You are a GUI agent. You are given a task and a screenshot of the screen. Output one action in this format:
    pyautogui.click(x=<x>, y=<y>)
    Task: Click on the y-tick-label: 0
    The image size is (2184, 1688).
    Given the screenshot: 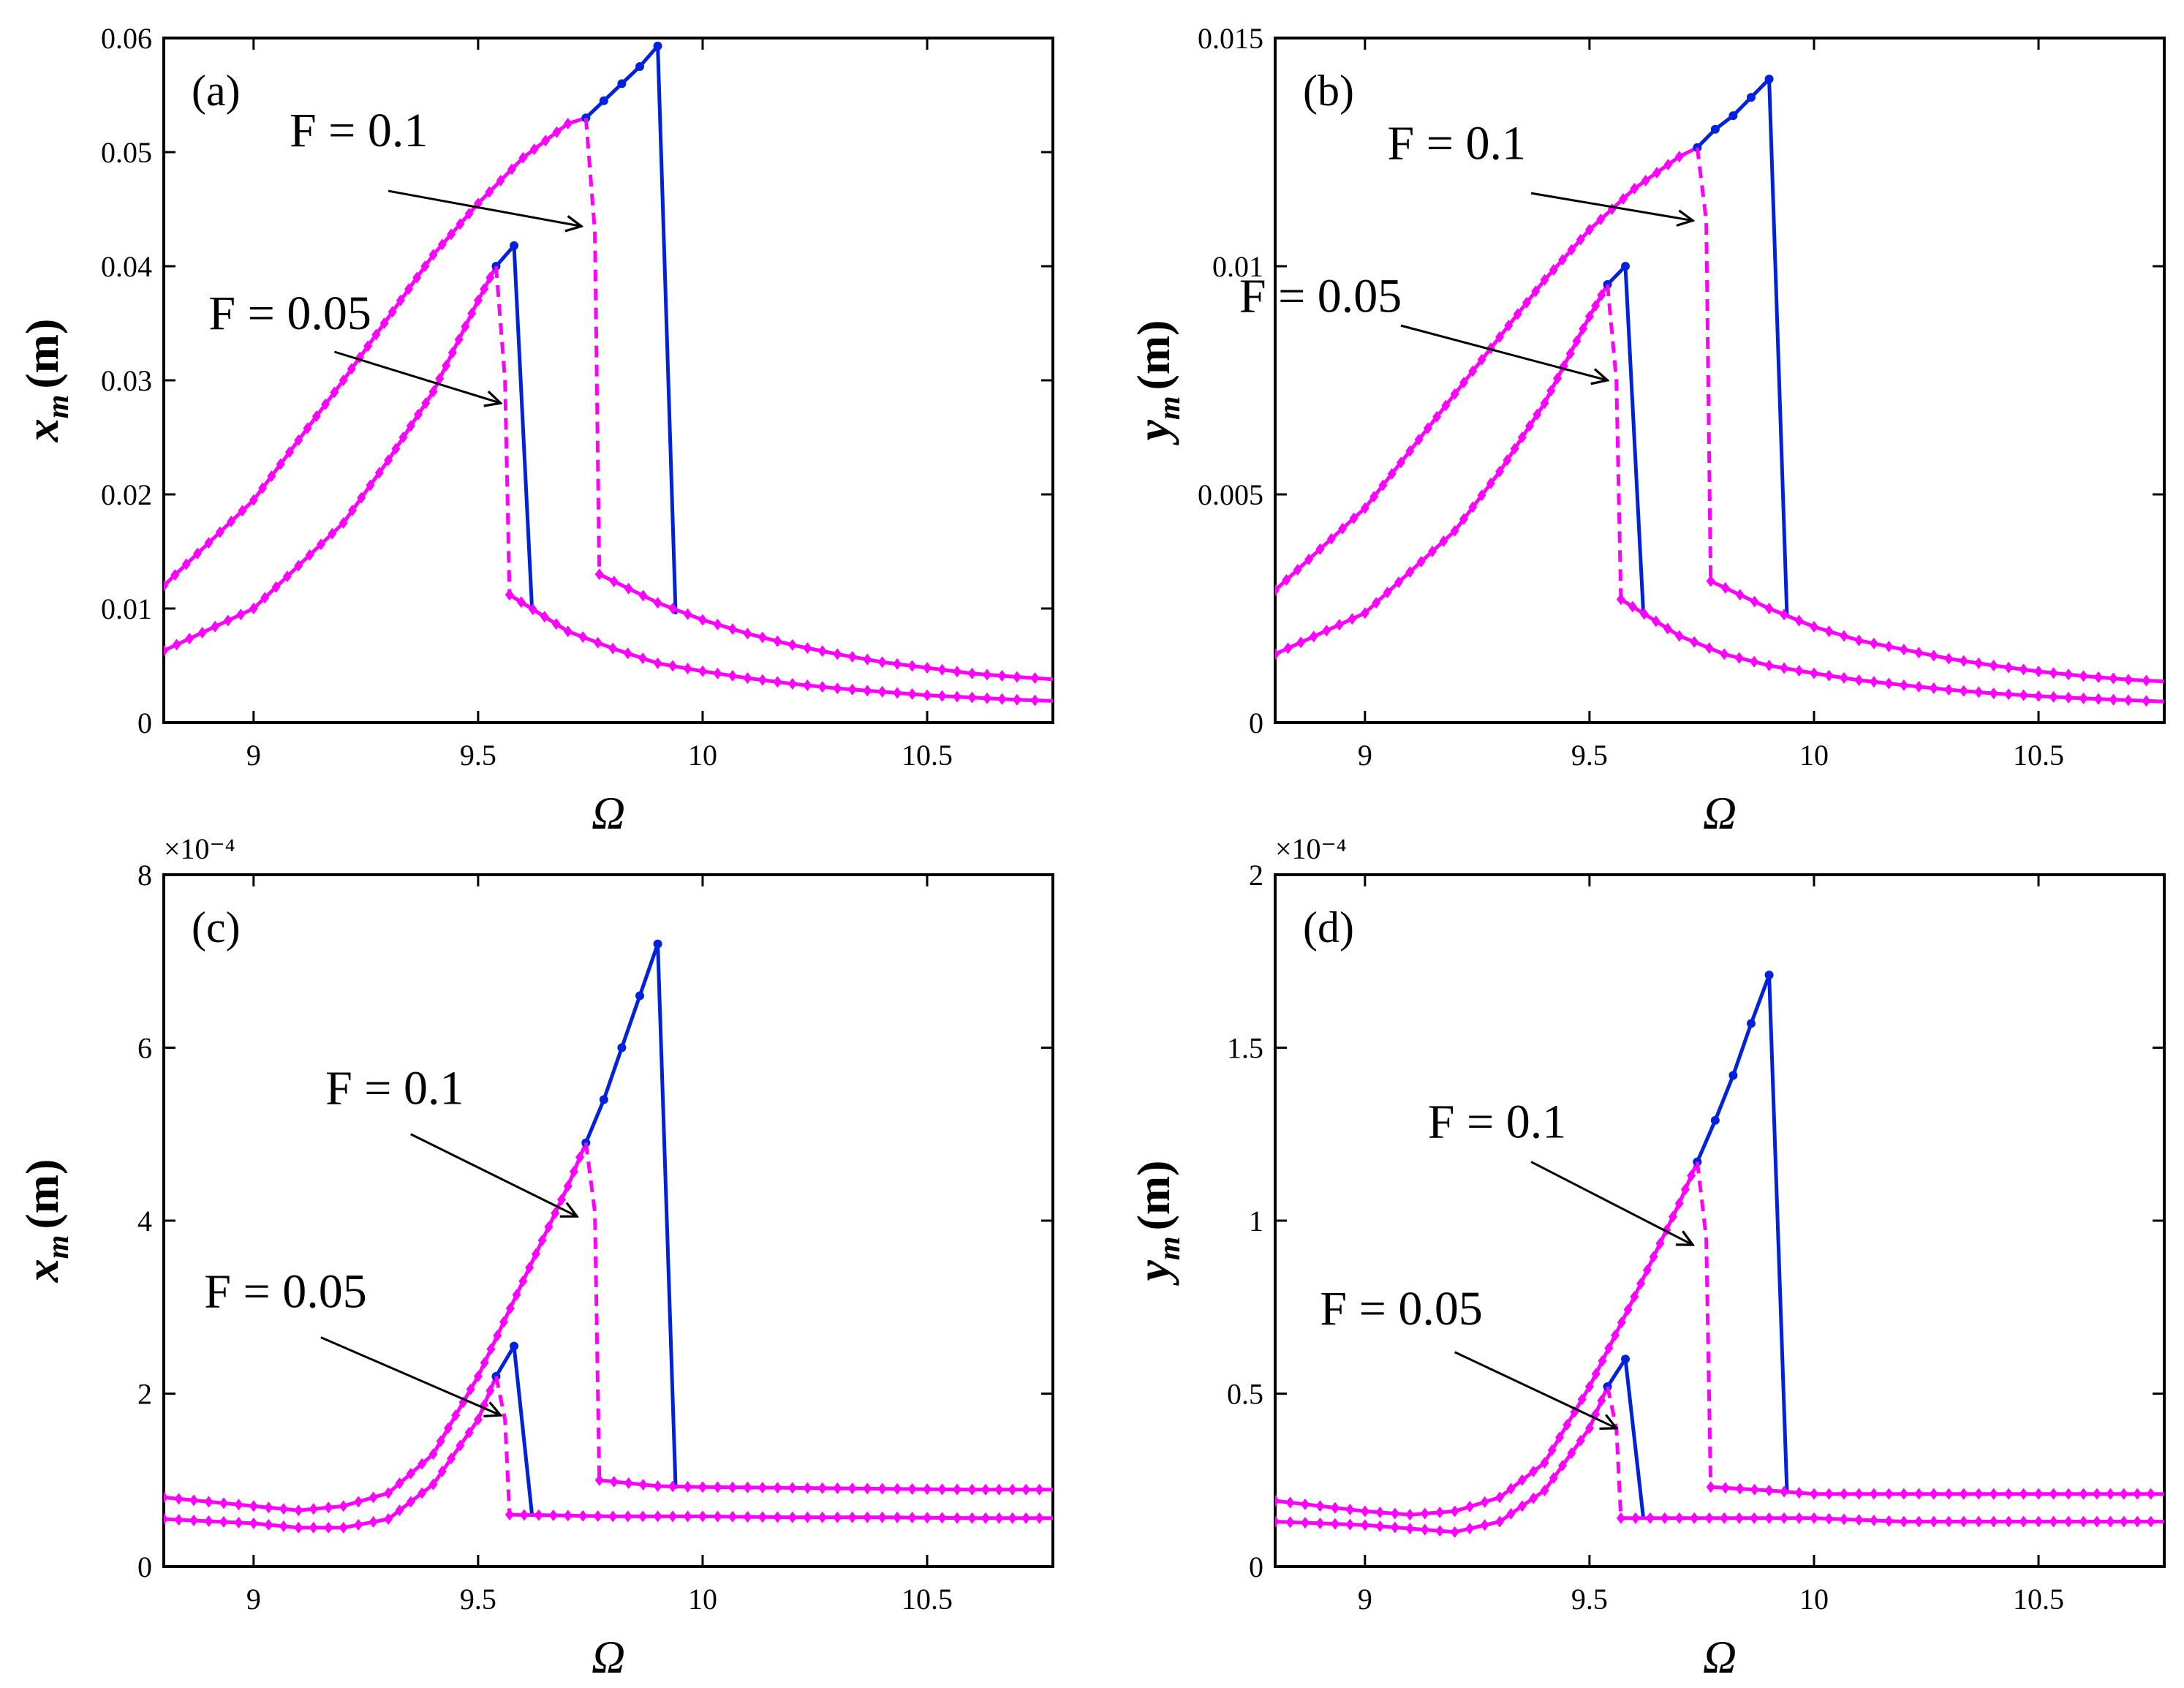 What is the action you would take?
    pyautogui.click(x=1256, y=1567)
    